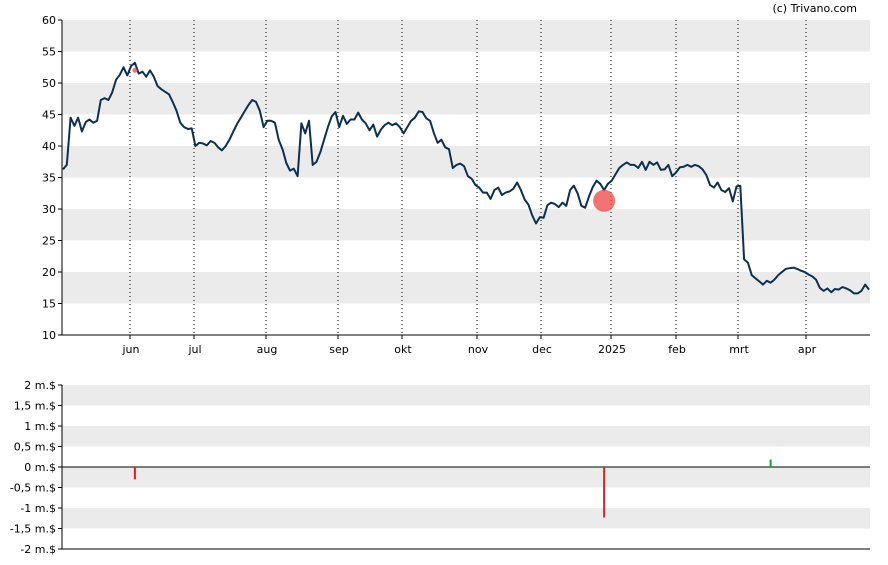 The width and height of the screenshot is (888, 565). What do you see at coordinates (49, 241) in the screenshot?
I see `y-tick-label: 25` at bounding box center [49, 241].